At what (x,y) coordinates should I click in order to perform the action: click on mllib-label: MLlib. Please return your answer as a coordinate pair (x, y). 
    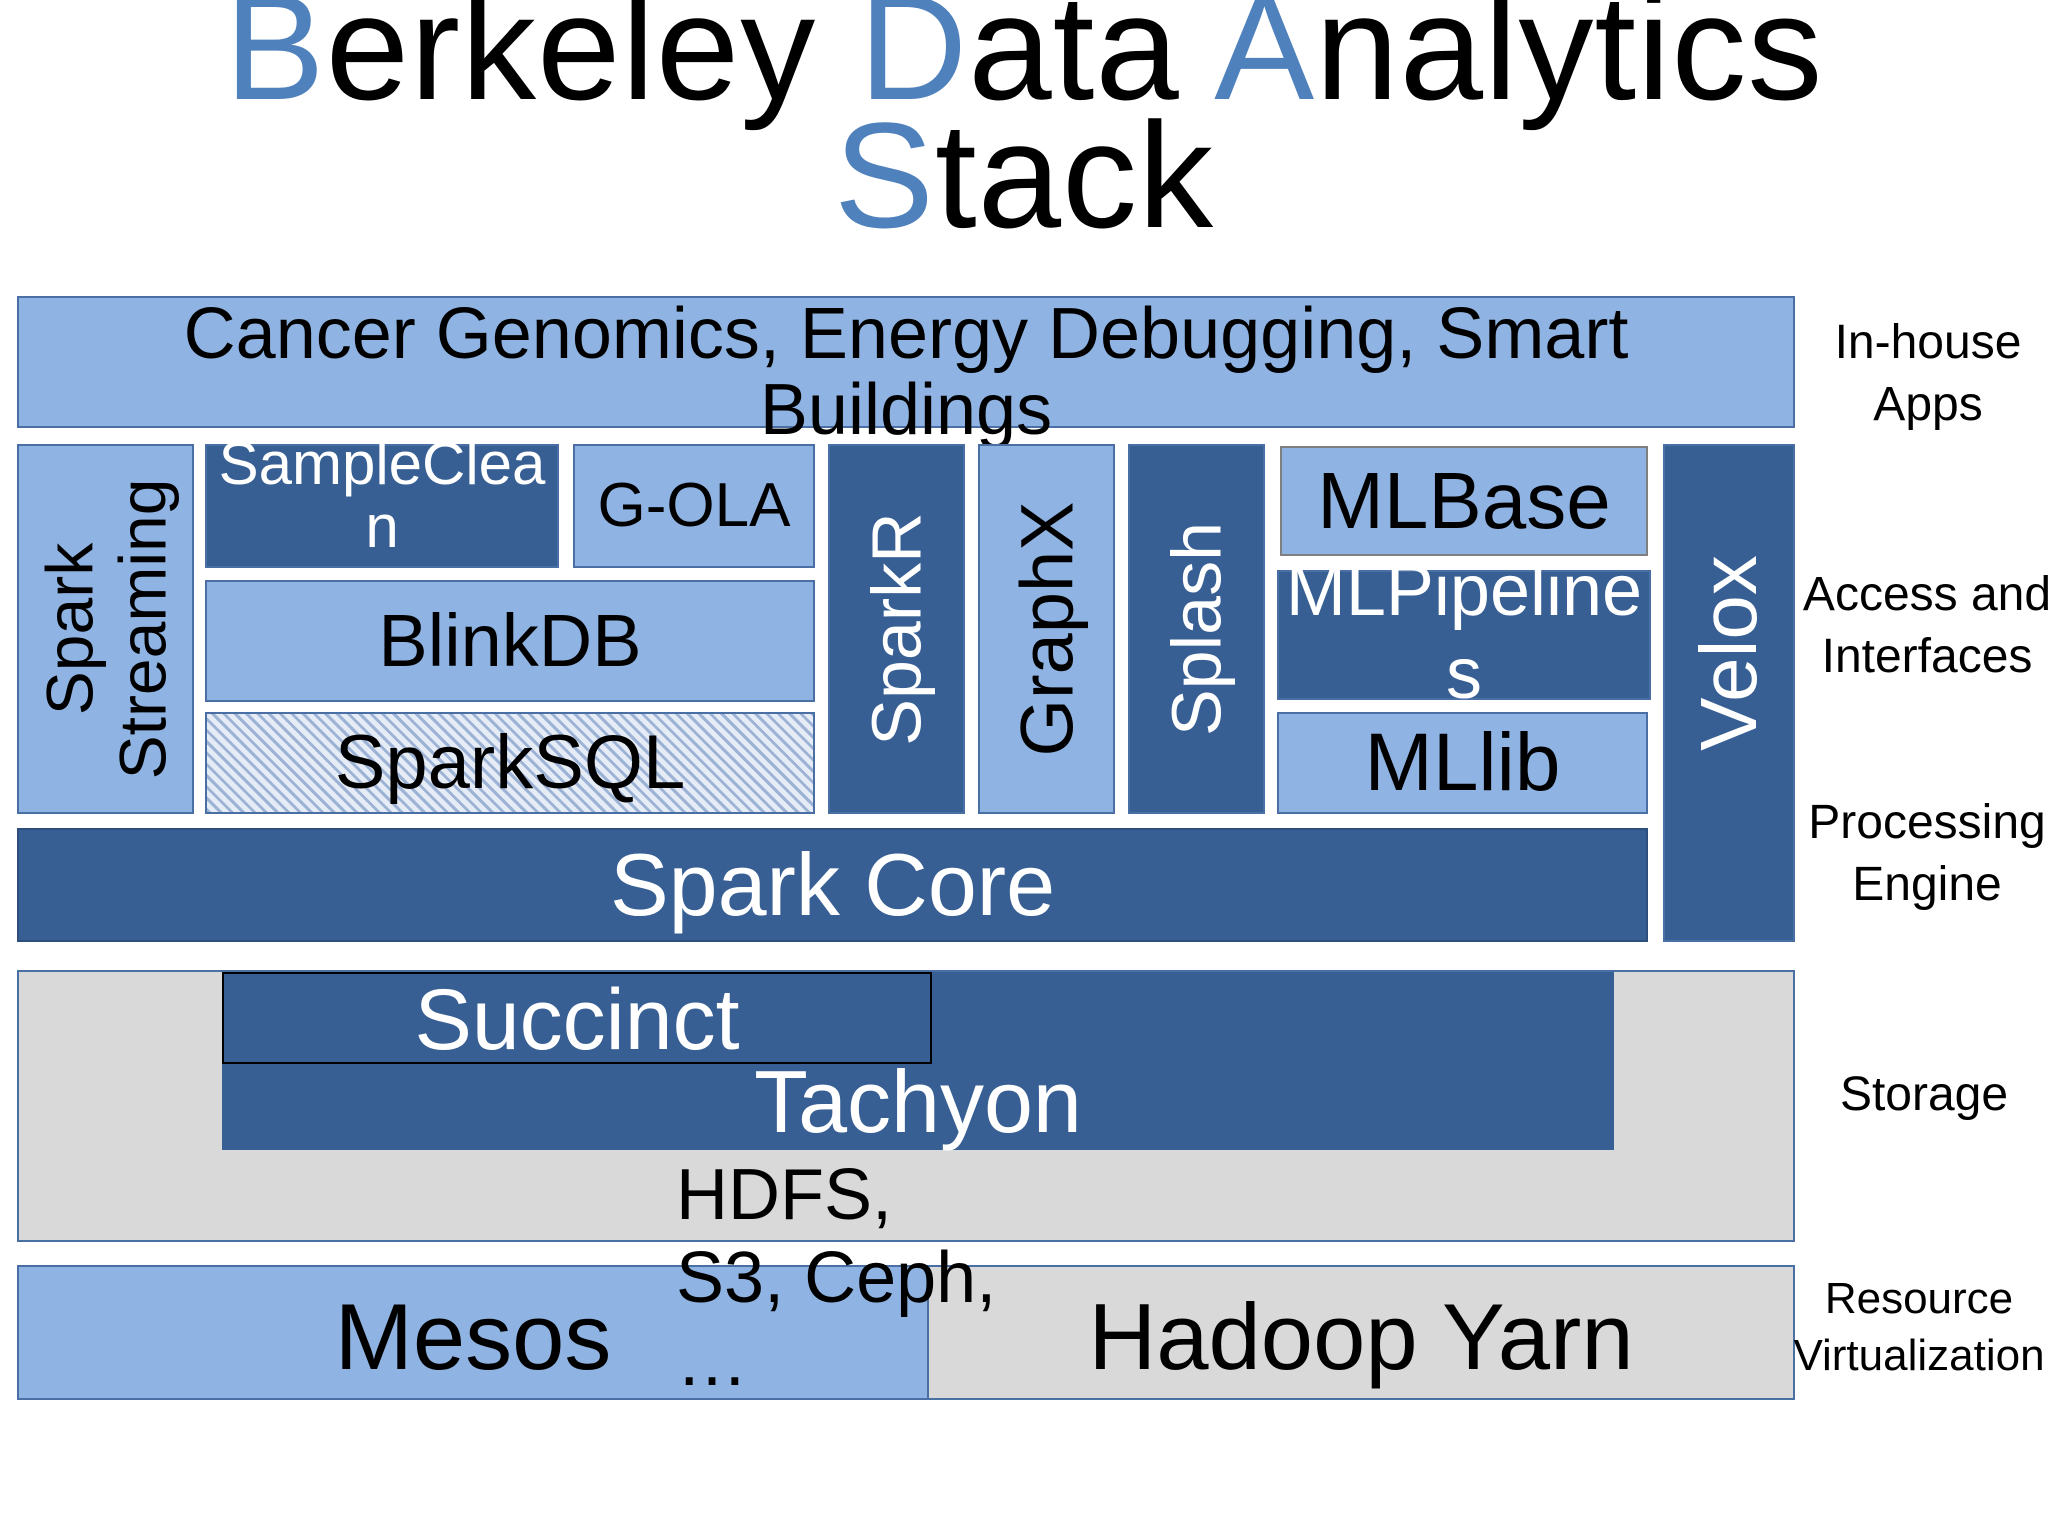
    Looking at the image, I should click on (1462, 762).